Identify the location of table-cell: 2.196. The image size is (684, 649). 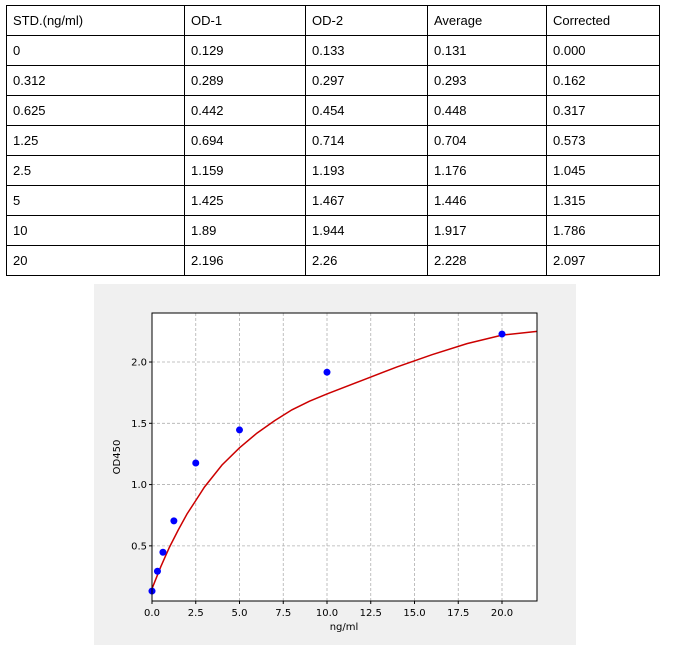
(245, 260).